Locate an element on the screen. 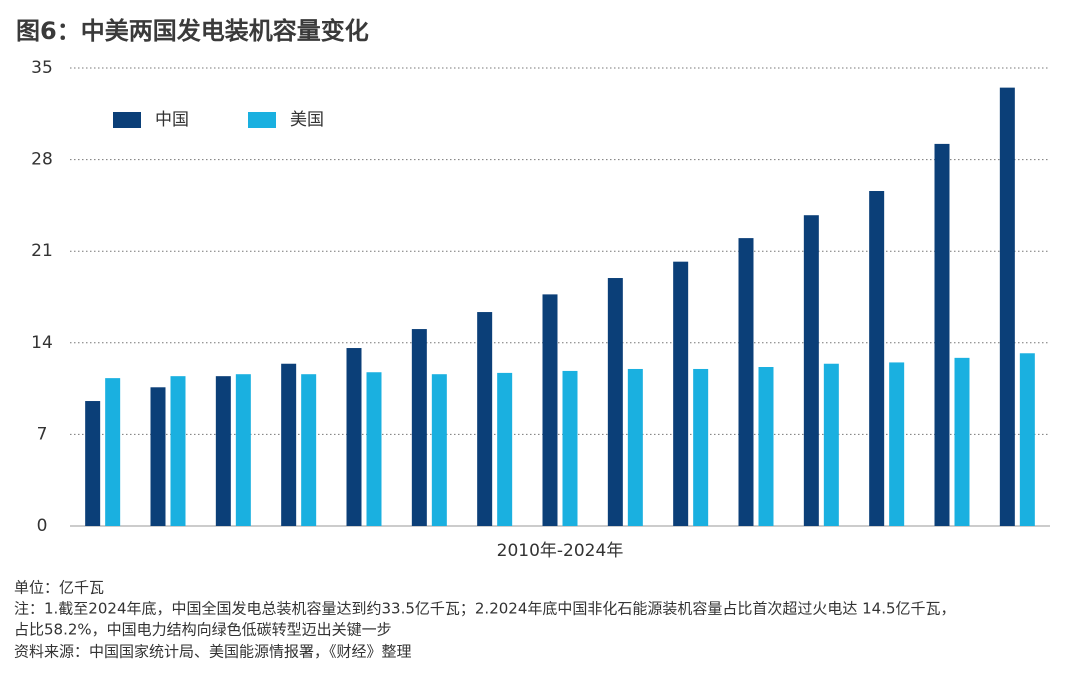 The image size is (1080, 687). legend-label: 中国 is located at coordinates (172, 120).